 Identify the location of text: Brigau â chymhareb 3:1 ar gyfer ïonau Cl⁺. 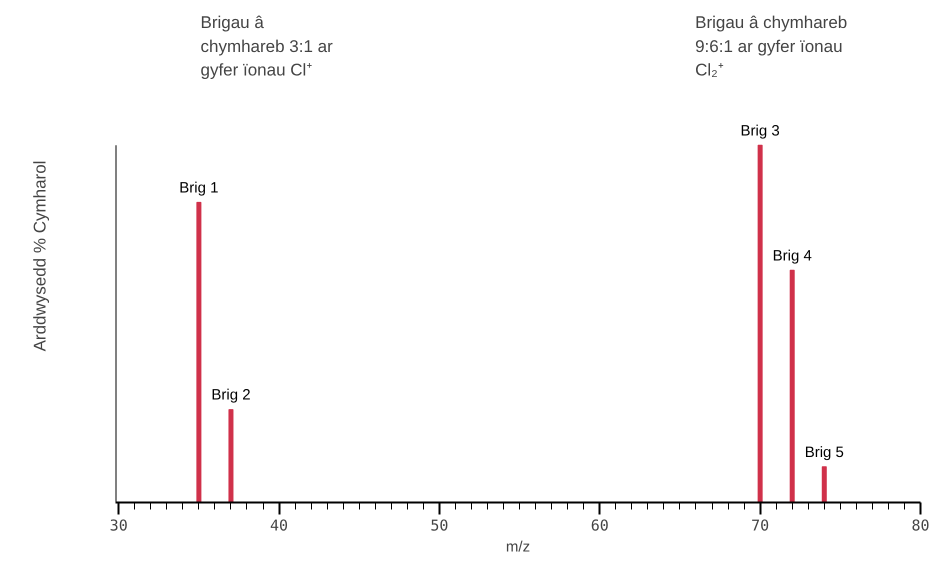
(267, 46).